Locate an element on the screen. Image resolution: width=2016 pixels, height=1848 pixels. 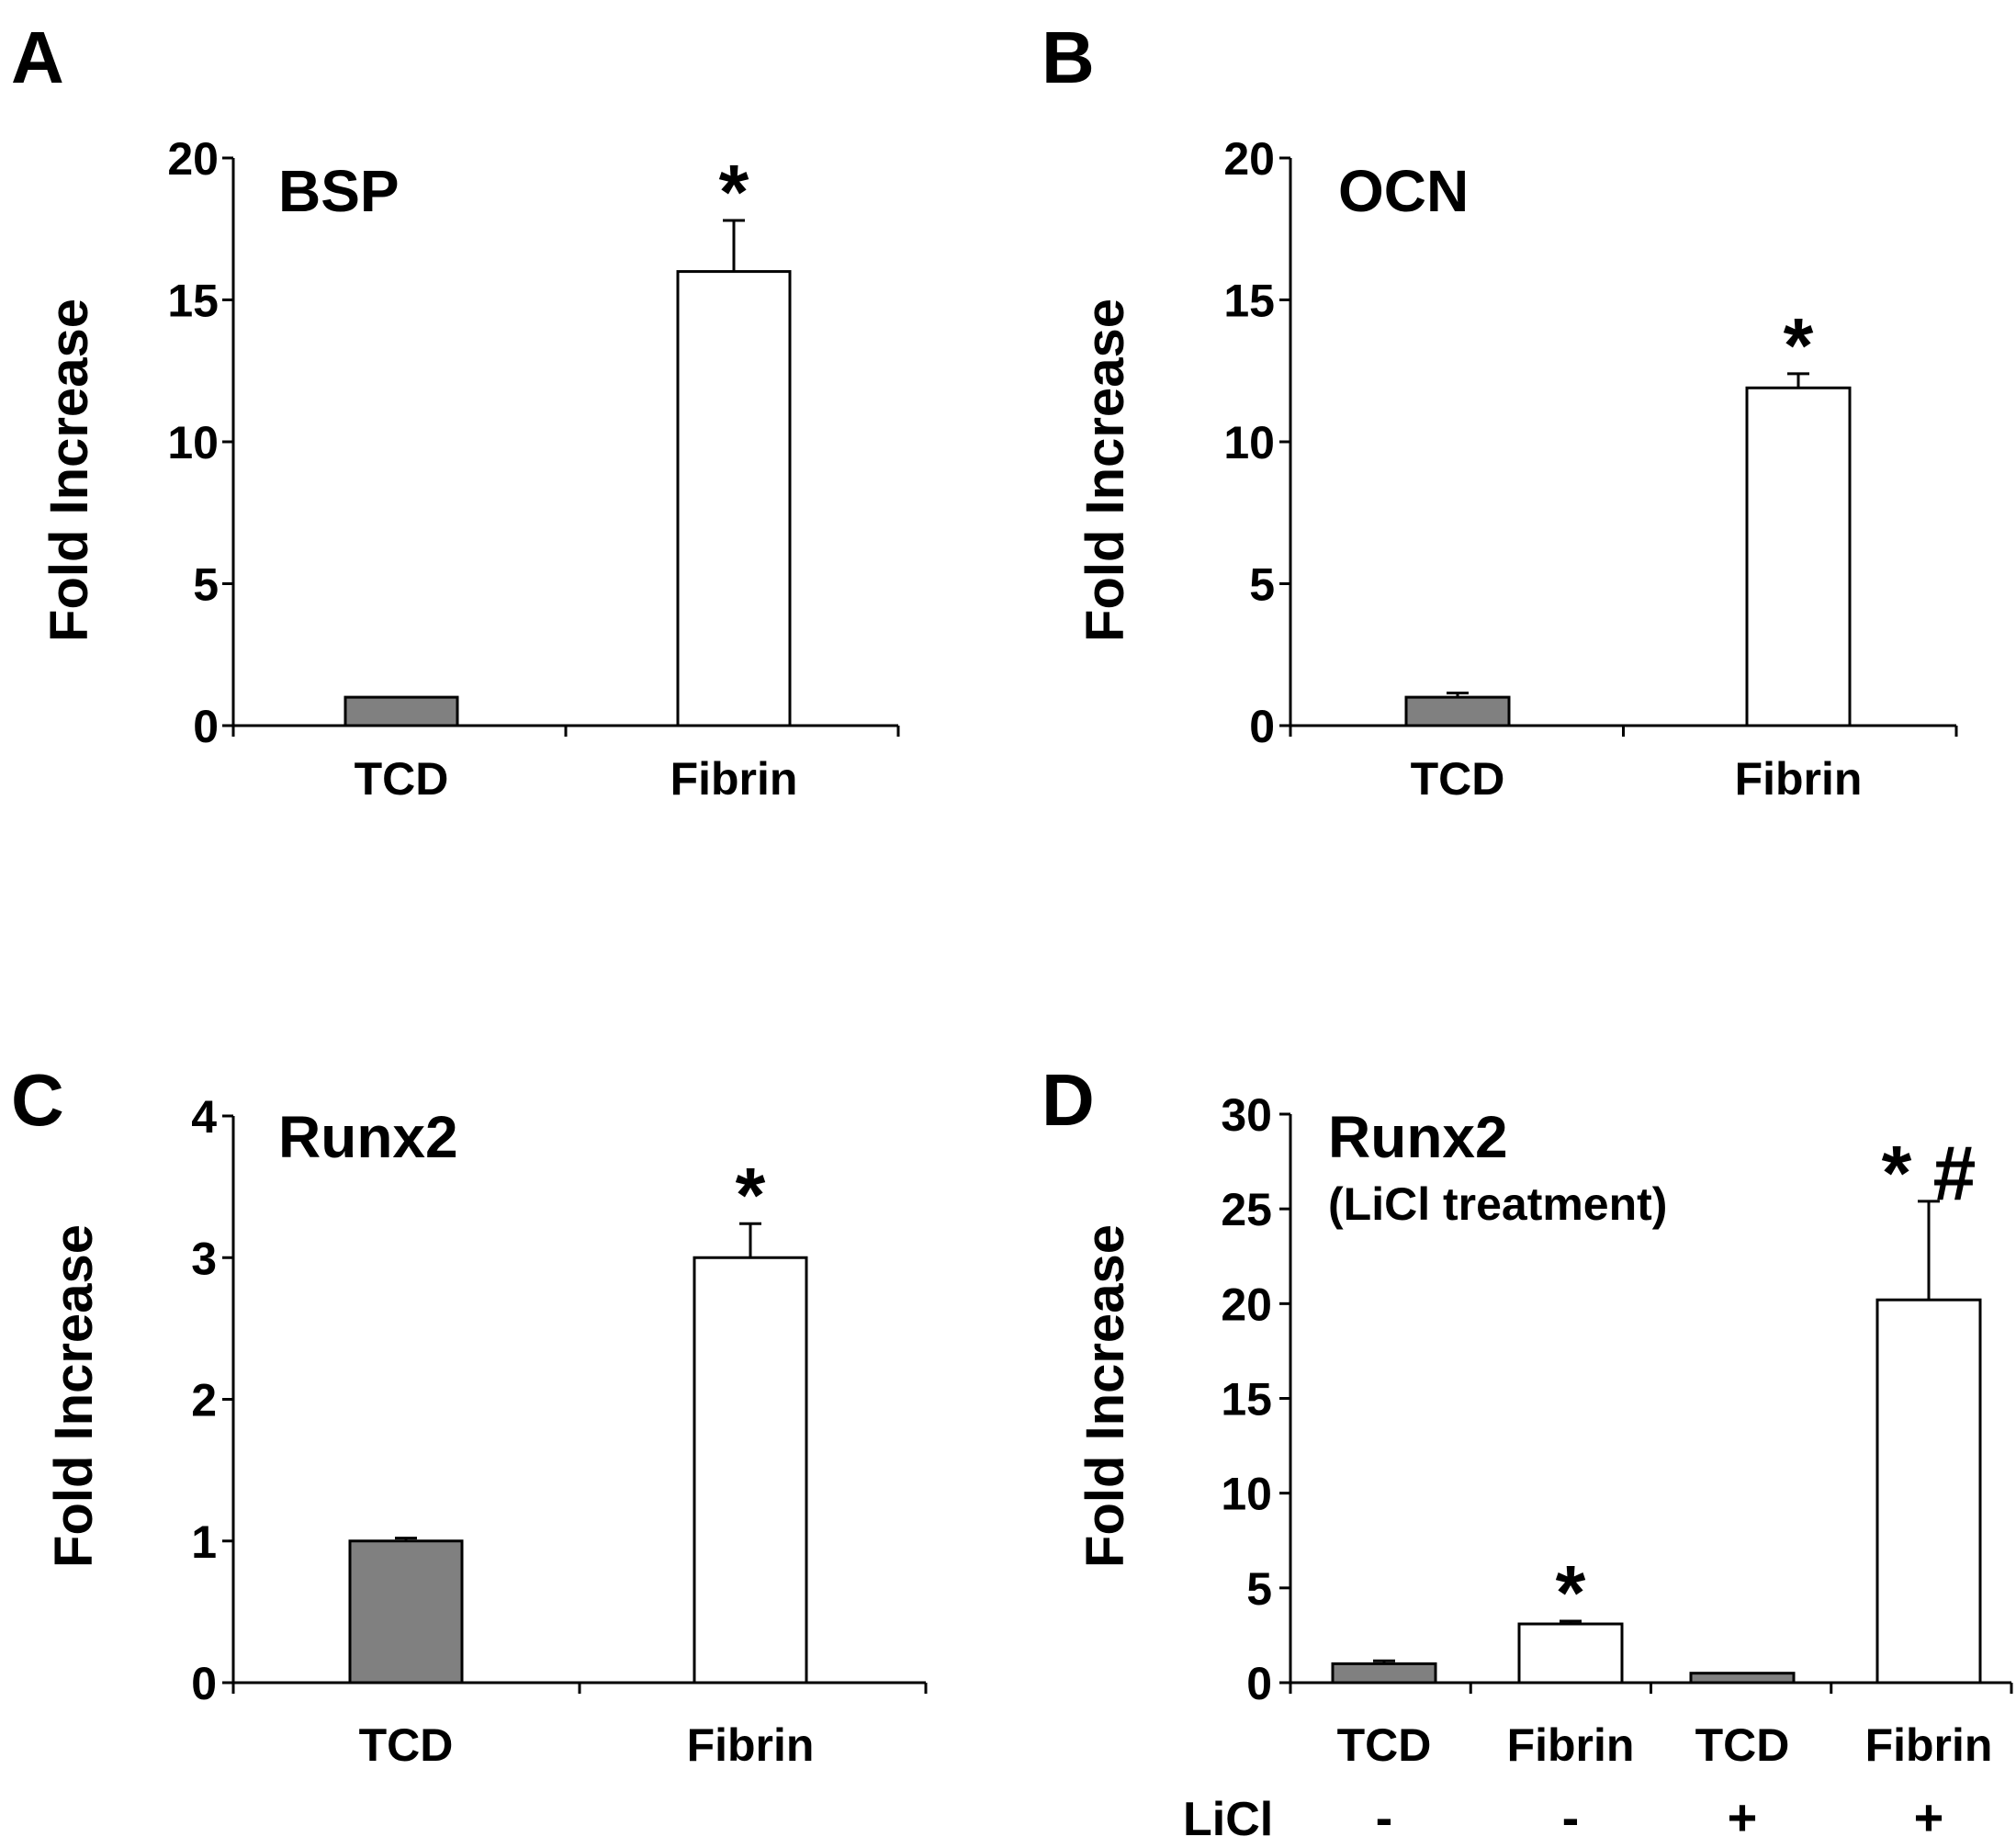
panel-label-d: D is located at coordinates (1068, 1100).